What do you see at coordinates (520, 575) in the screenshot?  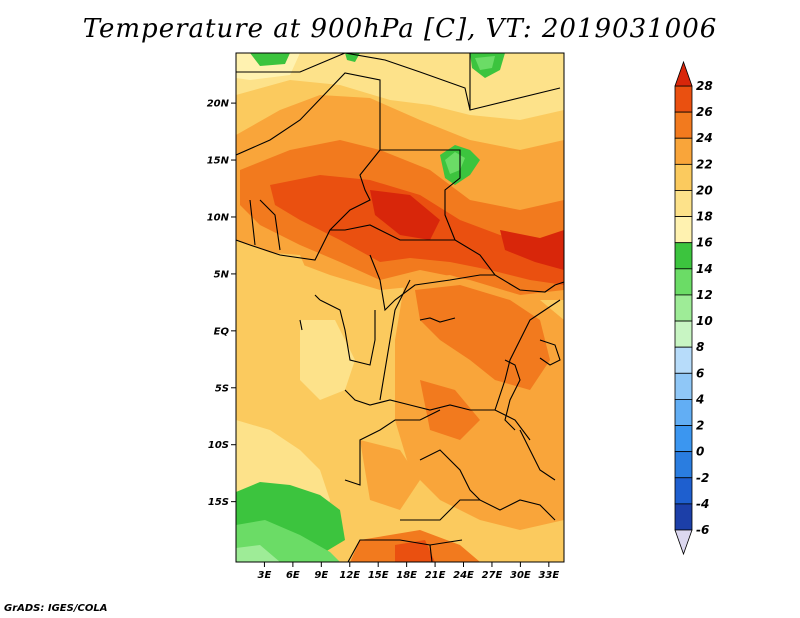 I see `lon-tick-label: 30E` at bounding box center [520, 575].